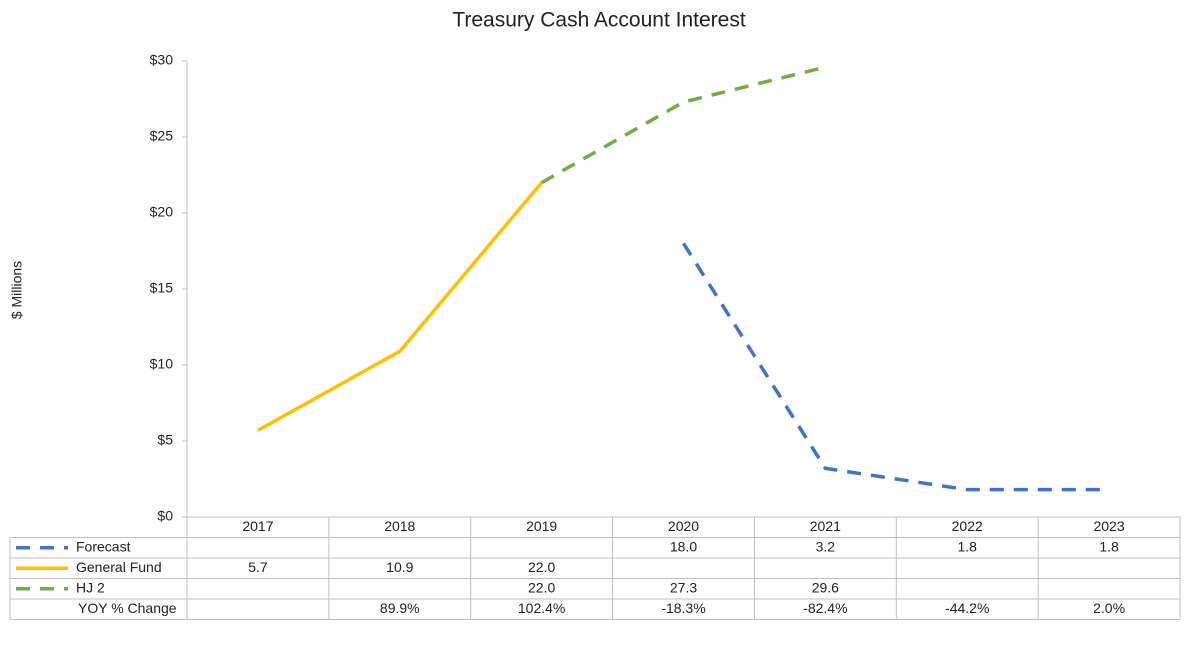  I want to click on x-tick-label: 2021, so click(825, 526).